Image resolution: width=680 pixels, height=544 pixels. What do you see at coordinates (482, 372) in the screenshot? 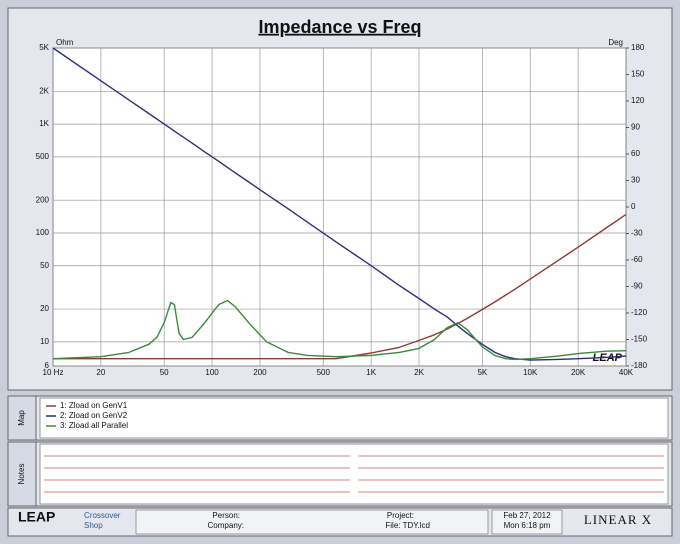
I see `x-tick-label: 5K` at bounding box center [482, 372].